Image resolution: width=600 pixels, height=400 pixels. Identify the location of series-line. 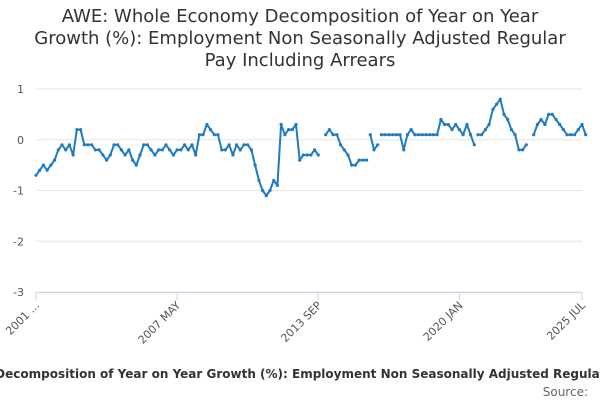
(374, 142).